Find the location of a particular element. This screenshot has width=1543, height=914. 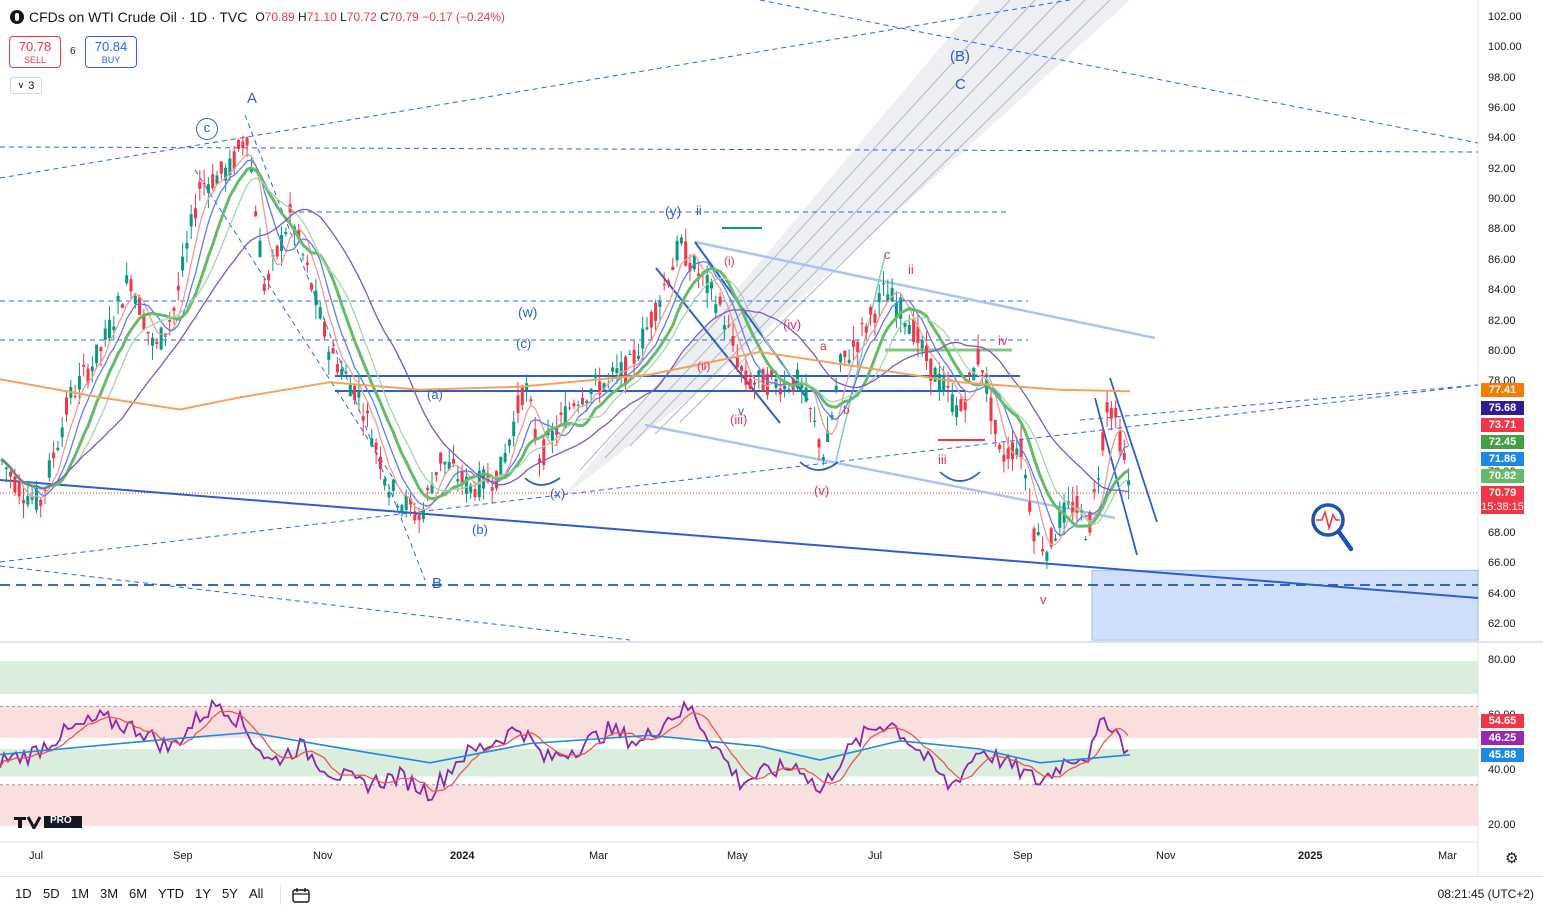

wave-label-ii_r: ii is located at coordinates (911, 269).